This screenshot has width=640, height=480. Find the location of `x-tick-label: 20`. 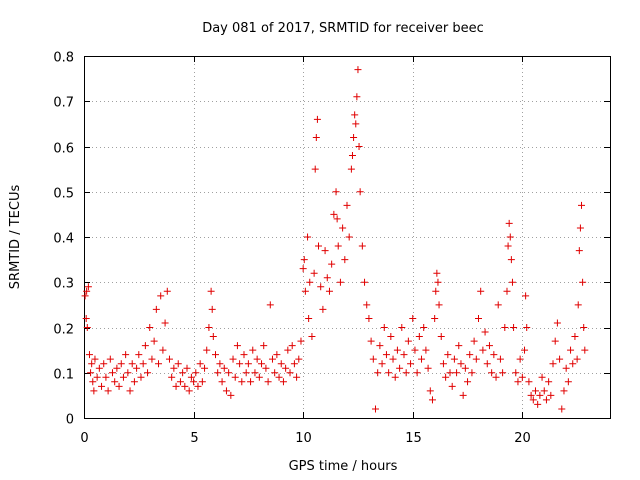

x-tick-label: 20 is located at coordinates (522, 438).